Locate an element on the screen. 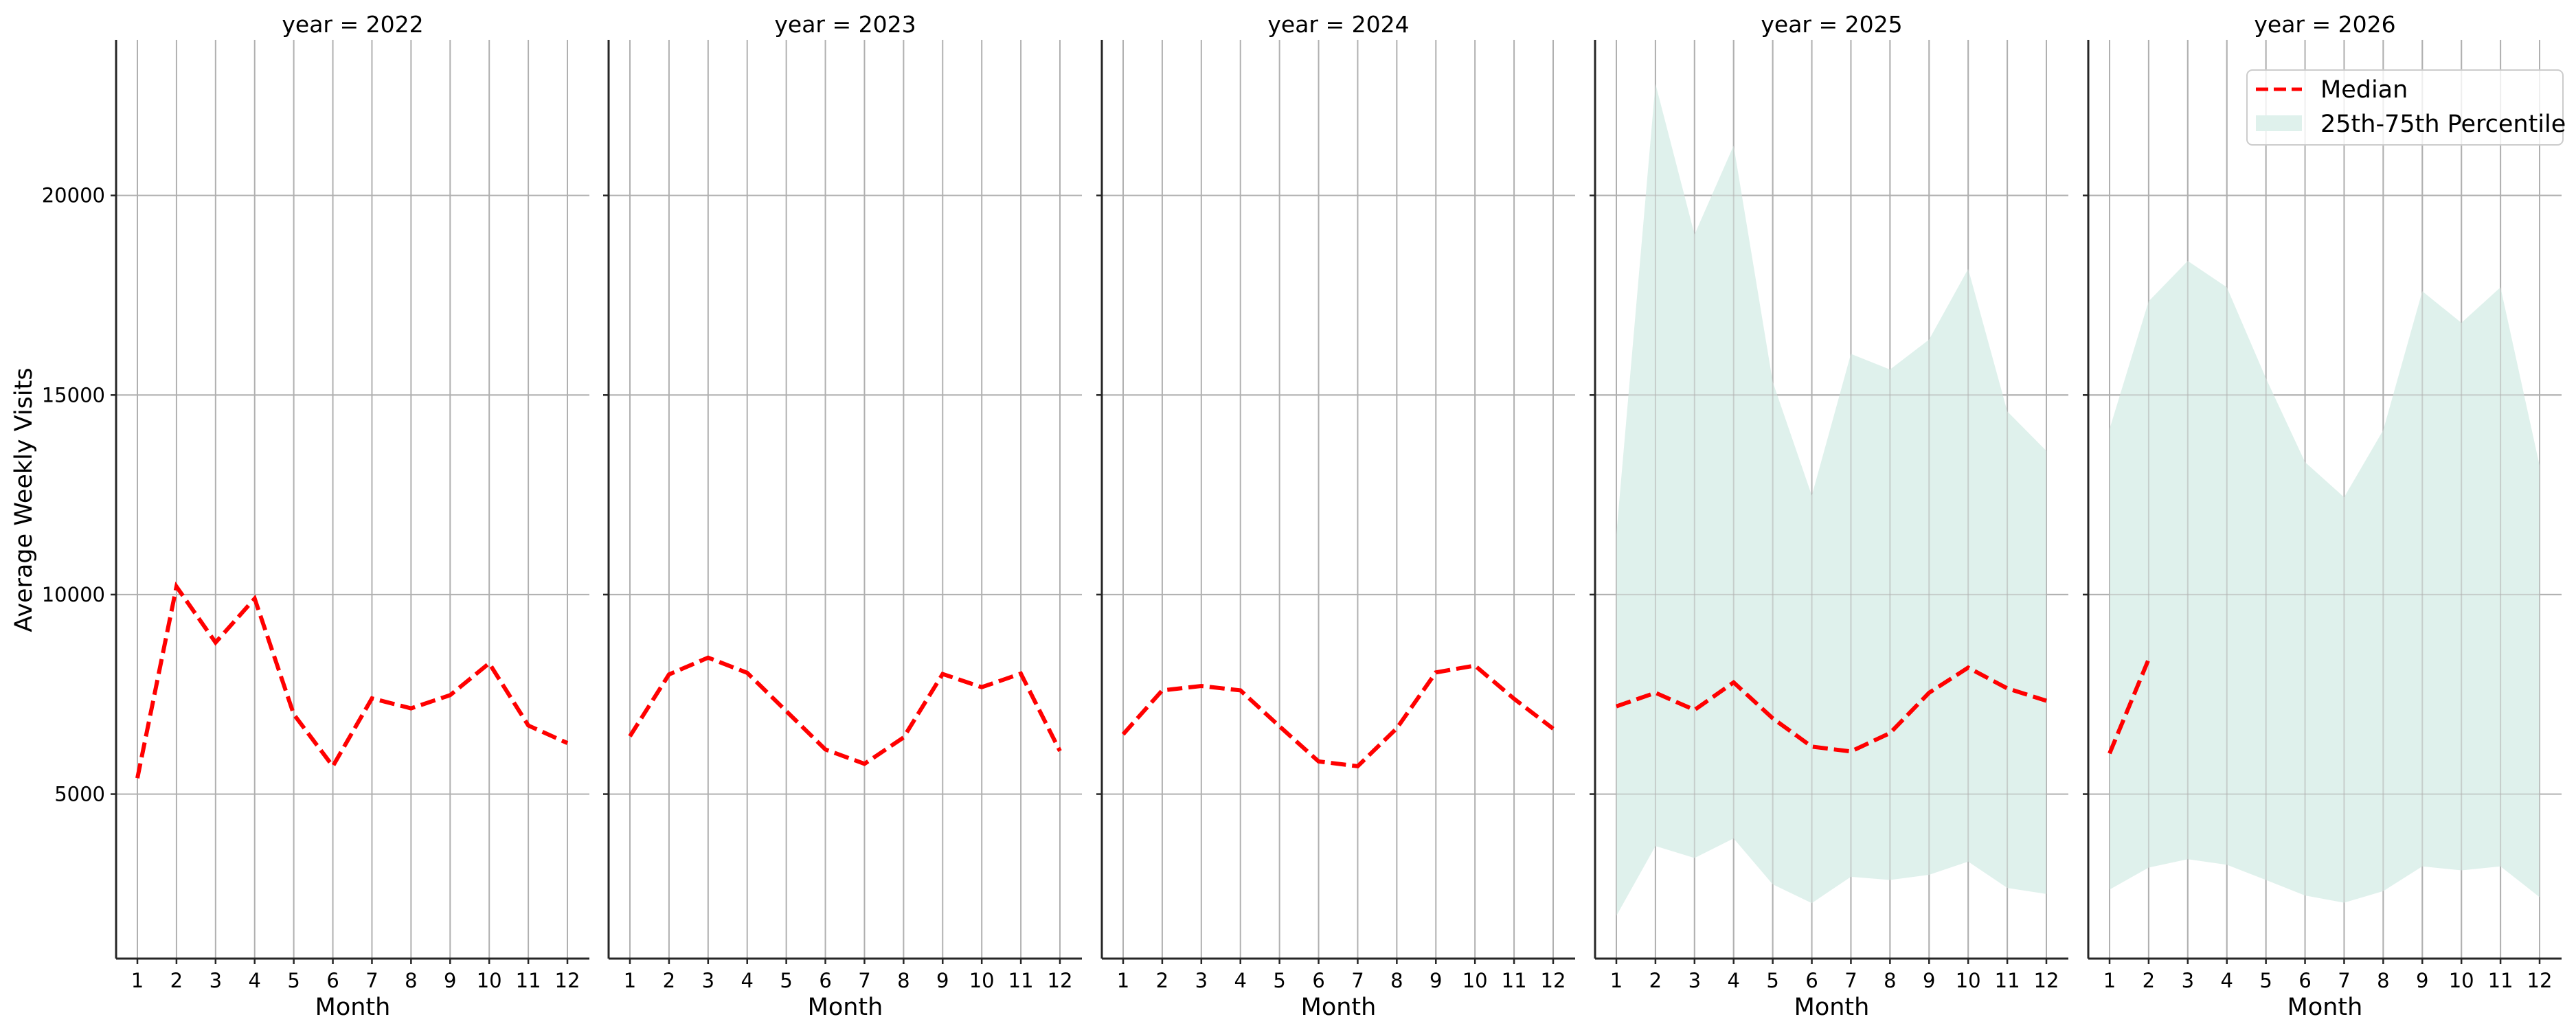  y-tick-label: 5000 is located at coordinates (79, 794).